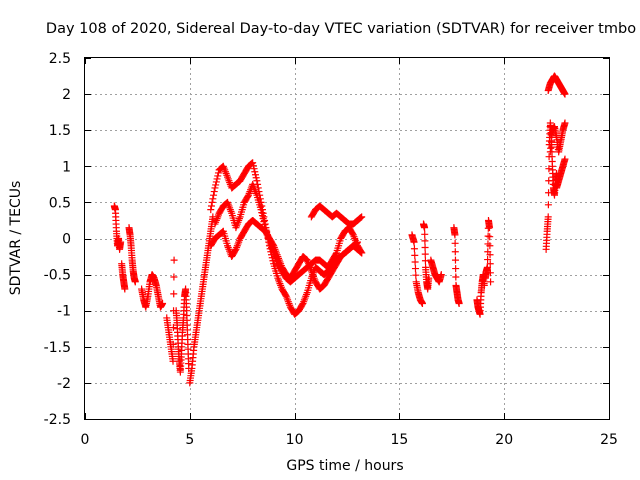 The image size is (640, 480). Describe the element at coordinates (399, 440) in the screenshot. I see `x-tick-label: 15` at that location.